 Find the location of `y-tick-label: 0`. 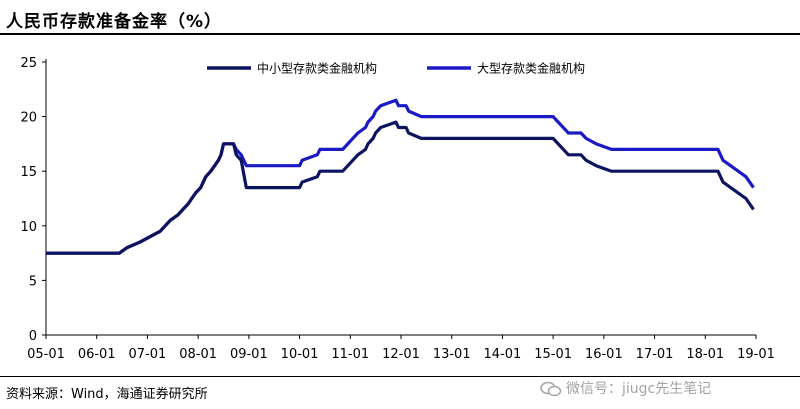

y-tick-label: 0 is located at coordinates (33, 336).